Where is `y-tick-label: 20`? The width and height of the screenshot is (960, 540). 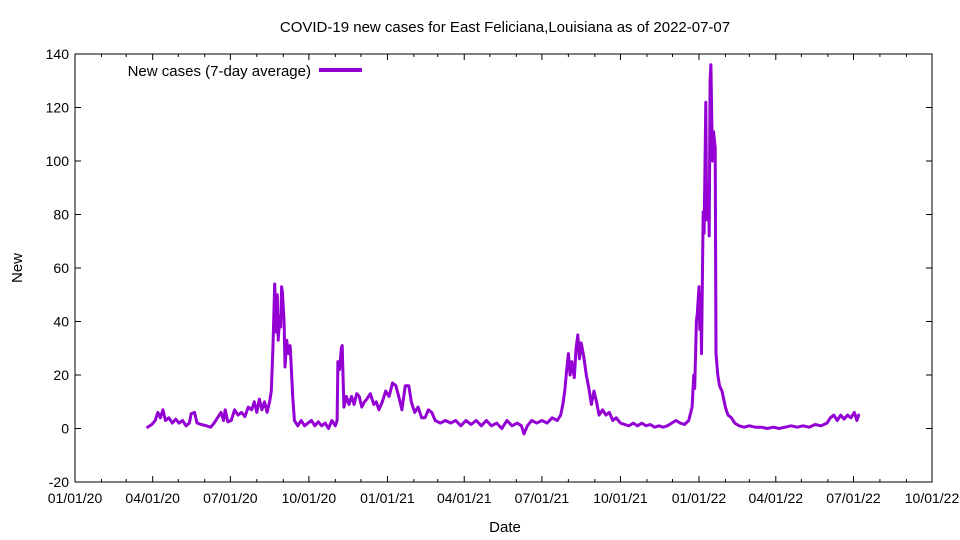
y-tick-label: 20 is located at coordinates (61, 375).